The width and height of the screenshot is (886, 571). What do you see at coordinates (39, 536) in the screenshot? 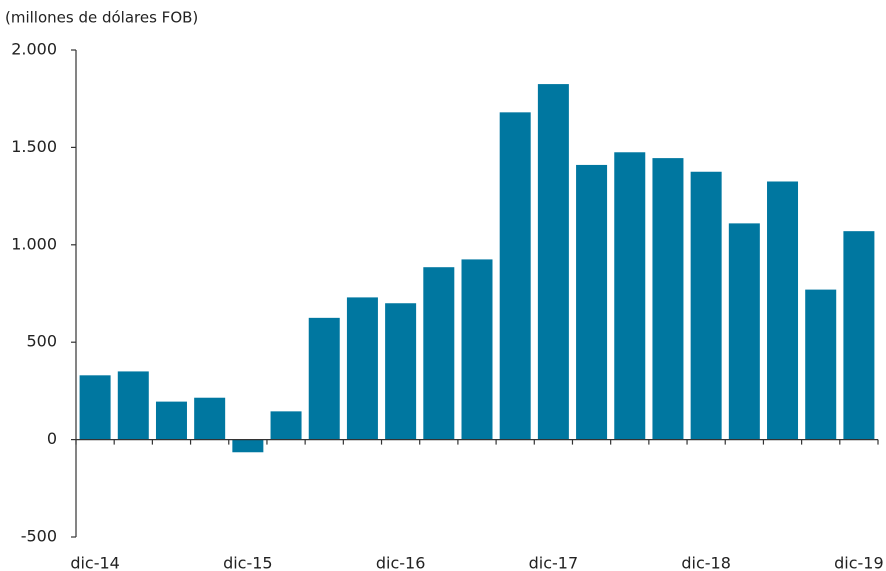
I see `y-tick-label: -500` at bounding box center [39, 536].